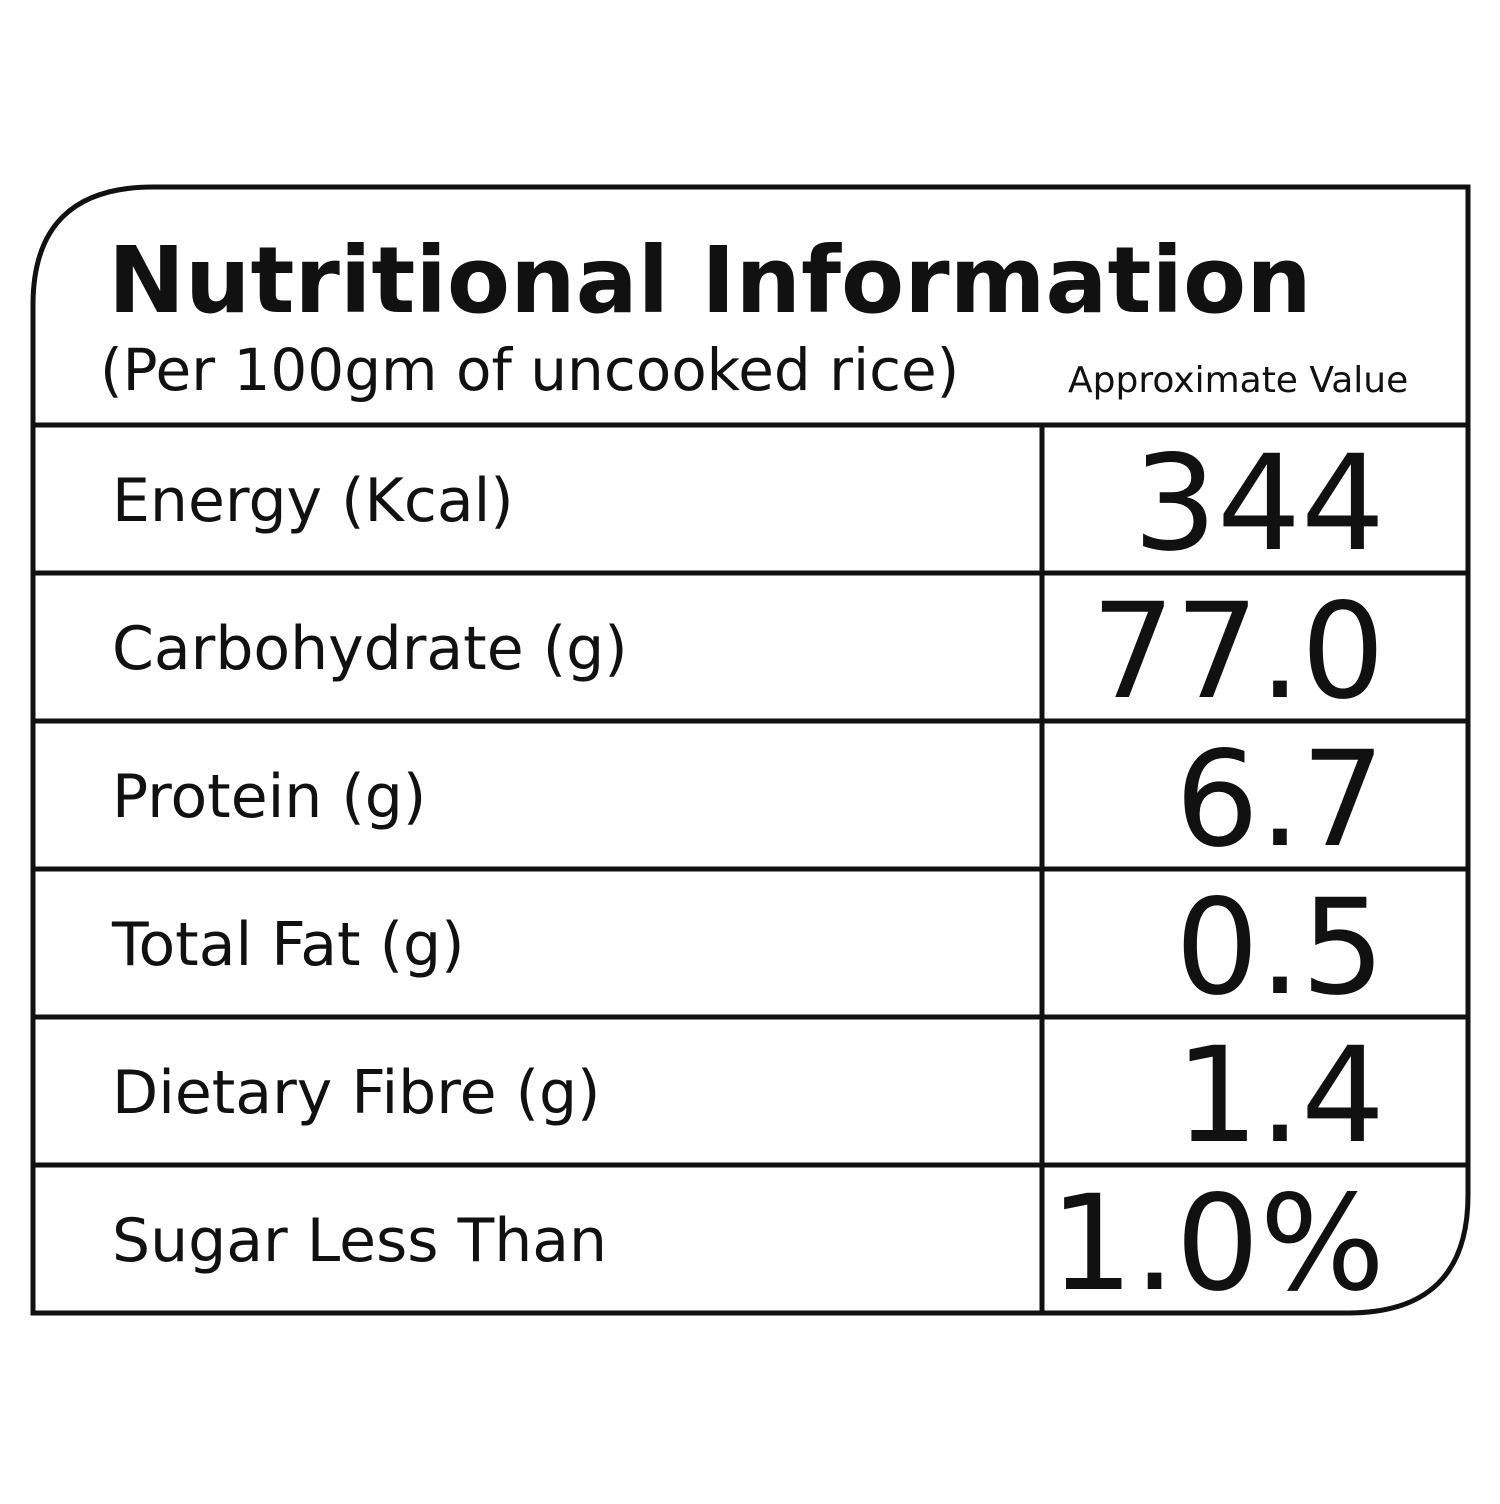  I want to click on row-value: 6.7, so click(1280, 800).